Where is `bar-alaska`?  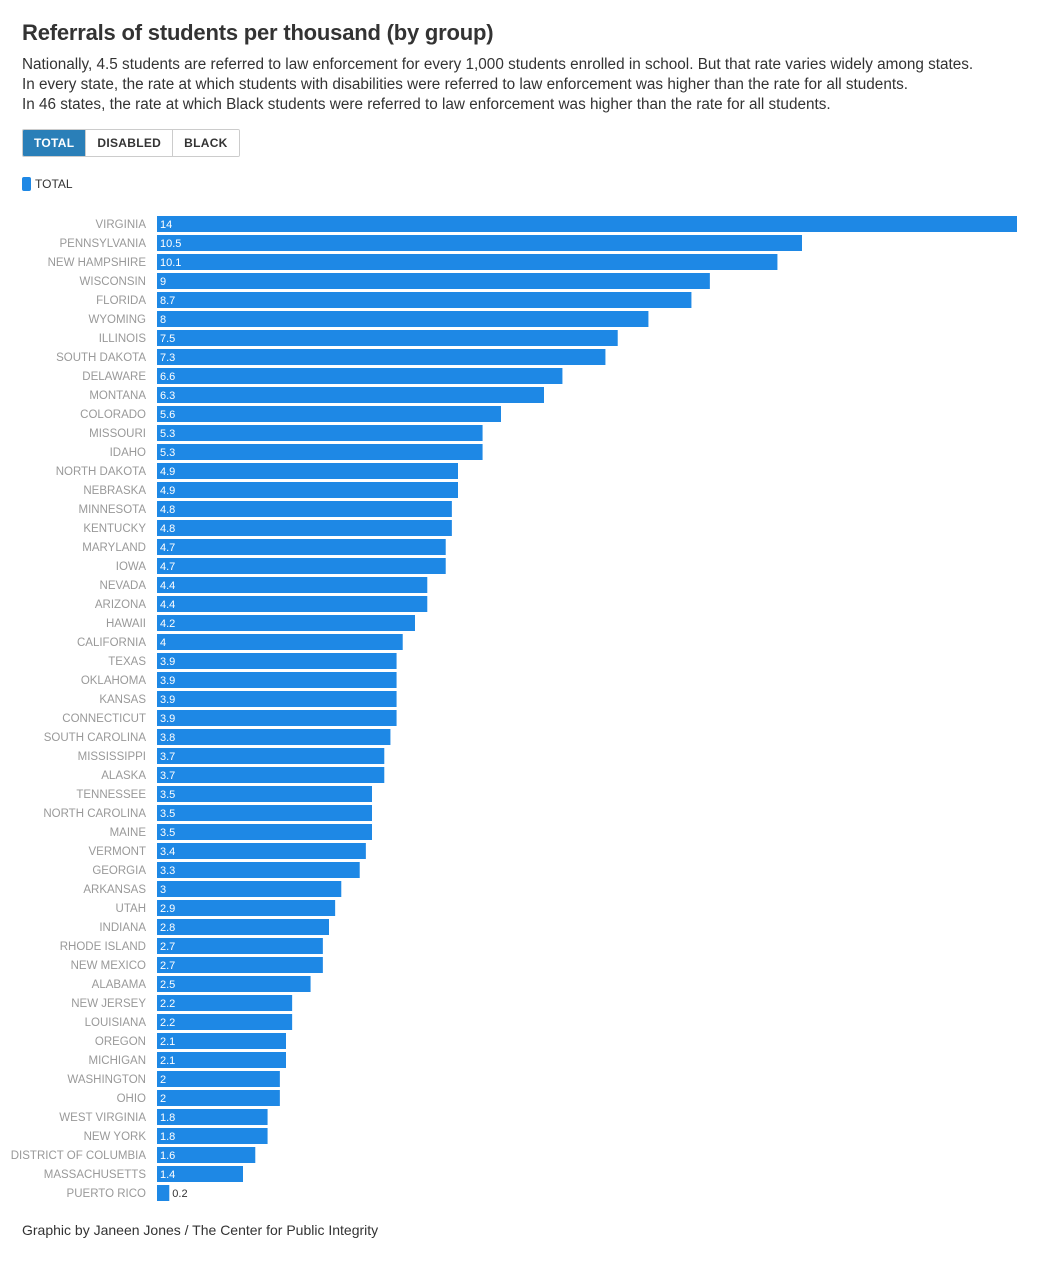 bar-alaska is located at coordinates (271, 775).